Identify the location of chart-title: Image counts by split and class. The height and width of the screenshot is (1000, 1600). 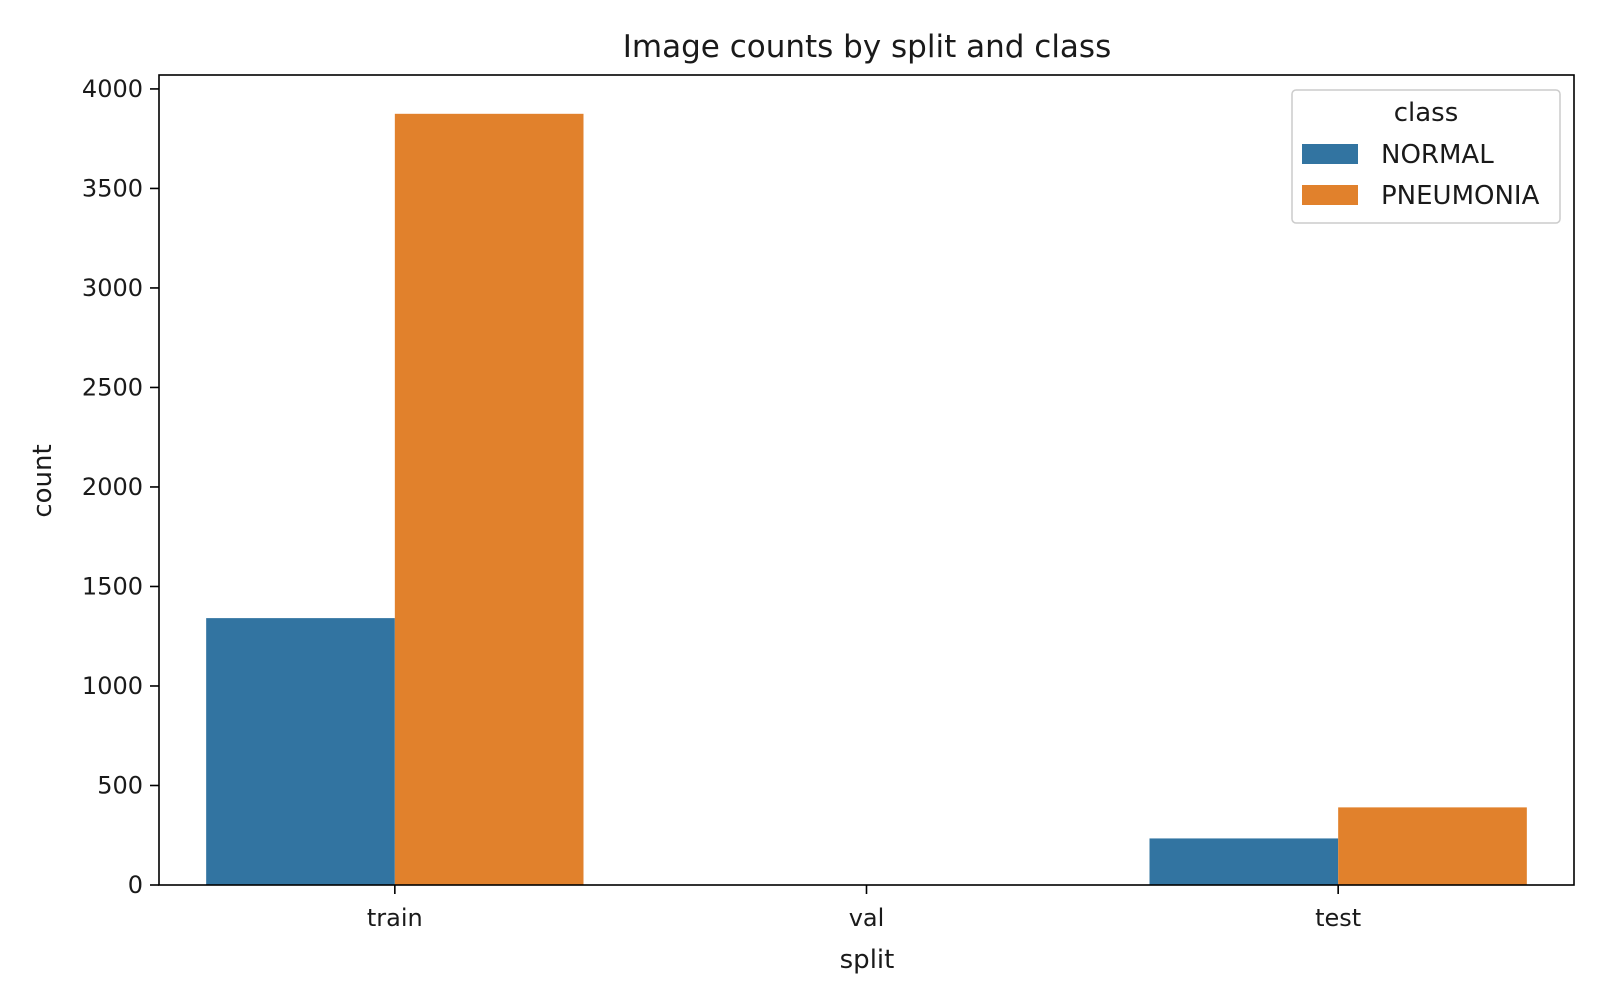
(867, 47).